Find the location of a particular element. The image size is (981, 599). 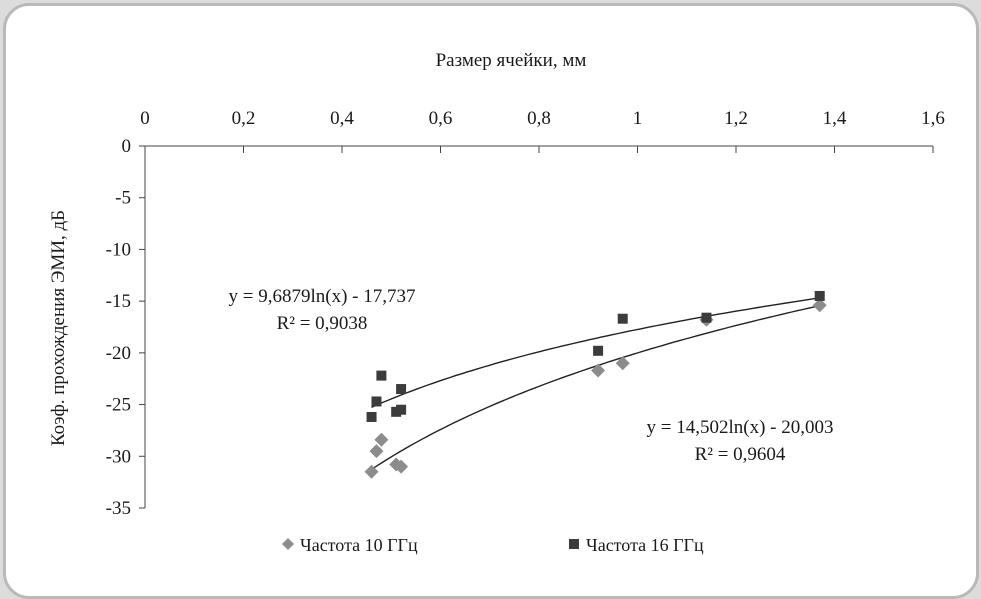

data-points is located at coordinates (595, 384).